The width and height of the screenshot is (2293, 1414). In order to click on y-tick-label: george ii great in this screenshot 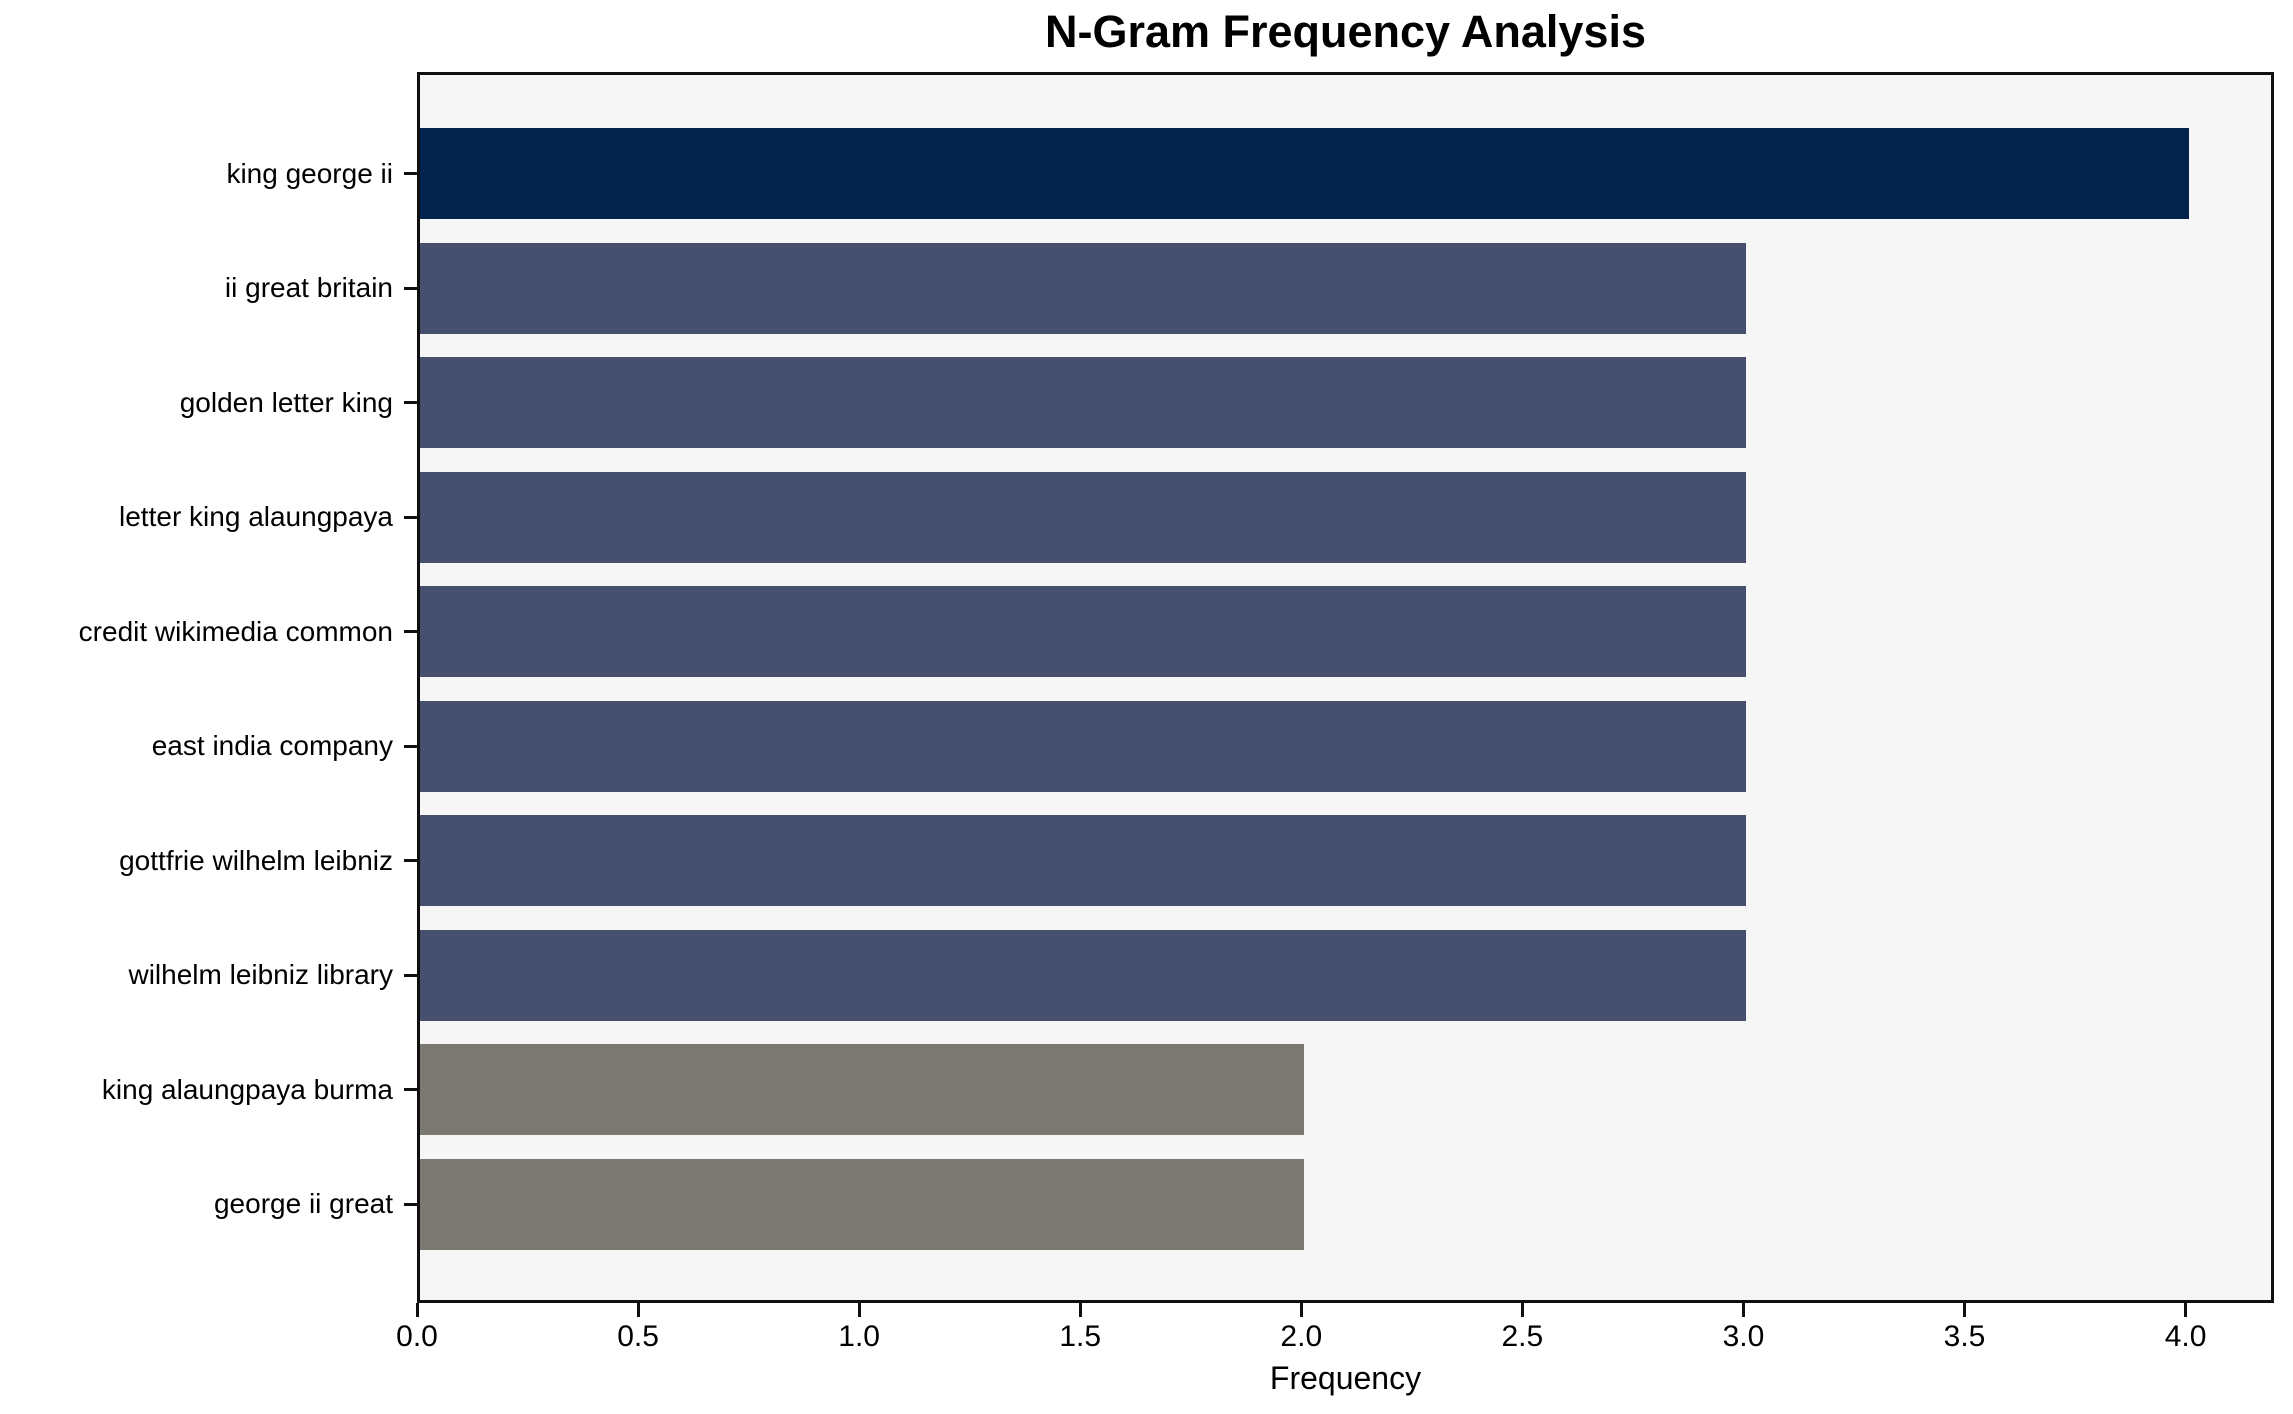, I will do `click(303, 1203)`.